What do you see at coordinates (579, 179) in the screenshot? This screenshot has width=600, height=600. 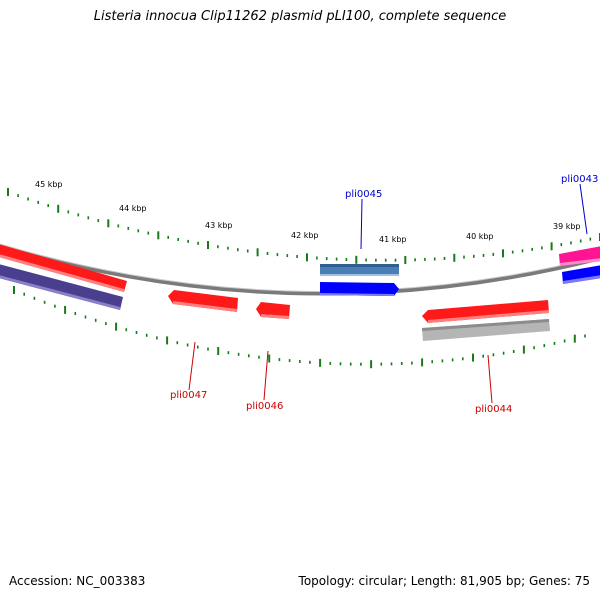 I see `gene-label-pli0043: pli0043` at bounding box center [579, 179].